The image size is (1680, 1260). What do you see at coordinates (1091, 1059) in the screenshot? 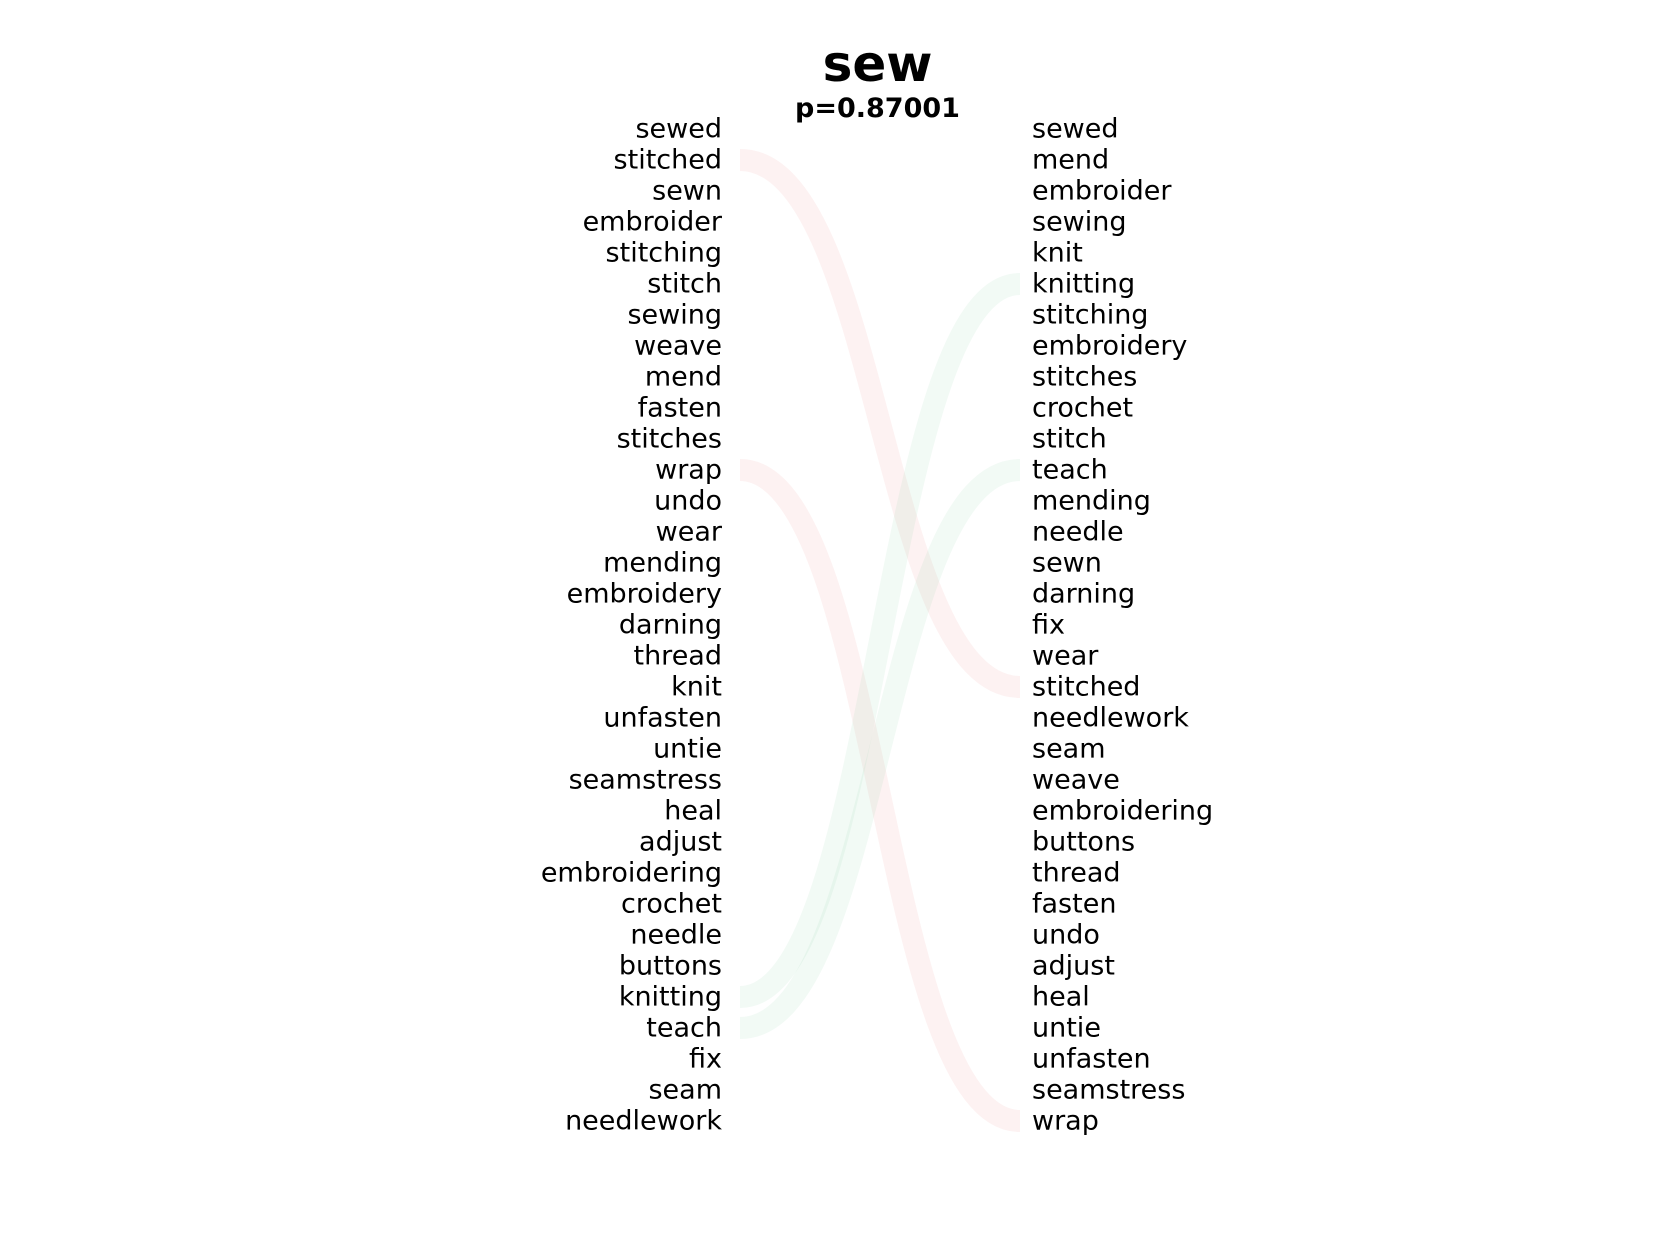
I see `right-word-unfasten: unfasten` at bounding box center [1091, 1059].